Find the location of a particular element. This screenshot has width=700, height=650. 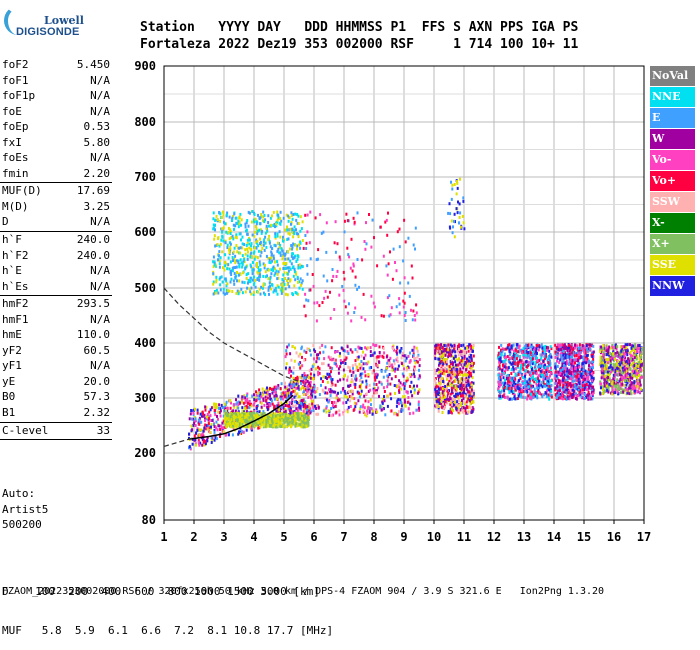

y-tick-label: 500 is located at coordinates (145, 288).